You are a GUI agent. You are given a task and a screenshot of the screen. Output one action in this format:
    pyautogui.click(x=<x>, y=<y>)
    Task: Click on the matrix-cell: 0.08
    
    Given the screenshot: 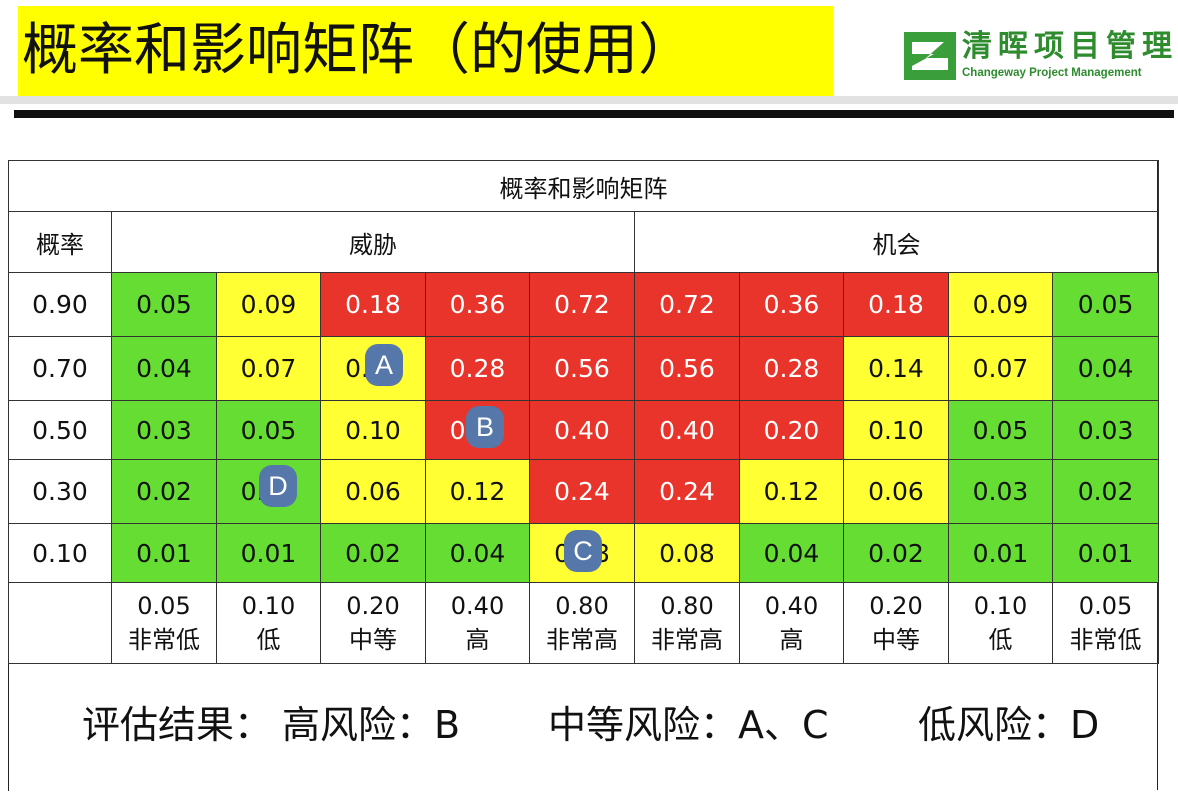 What is the action you would take?
    pyautogui.click(x=687, y=553)
    